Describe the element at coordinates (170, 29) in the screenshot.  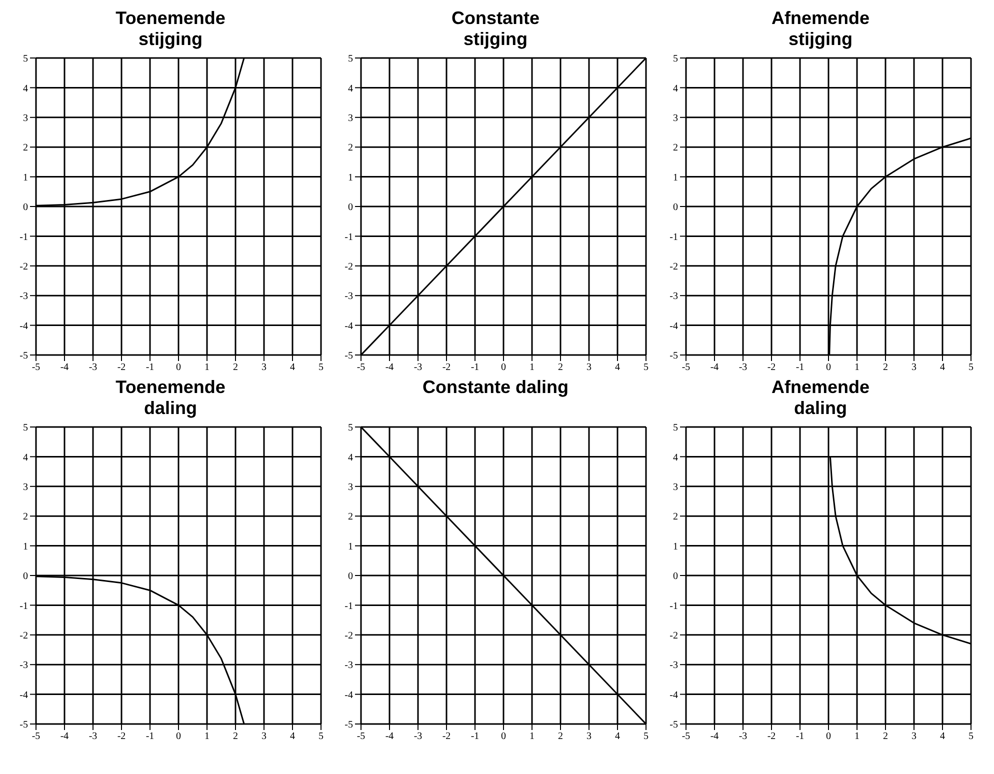
I see `chart-title: Toenemende stijging` at that location.